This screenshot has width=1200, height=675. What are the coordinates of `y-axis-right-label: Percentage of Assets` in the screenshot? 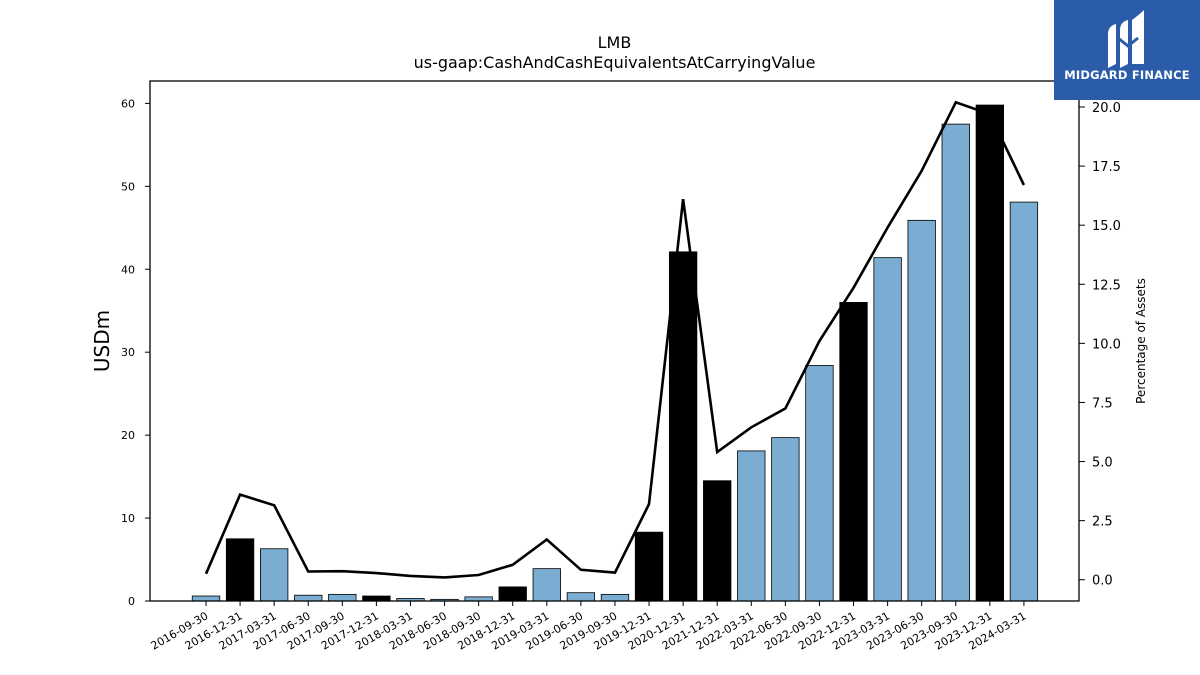 It's located at (1141, 341).